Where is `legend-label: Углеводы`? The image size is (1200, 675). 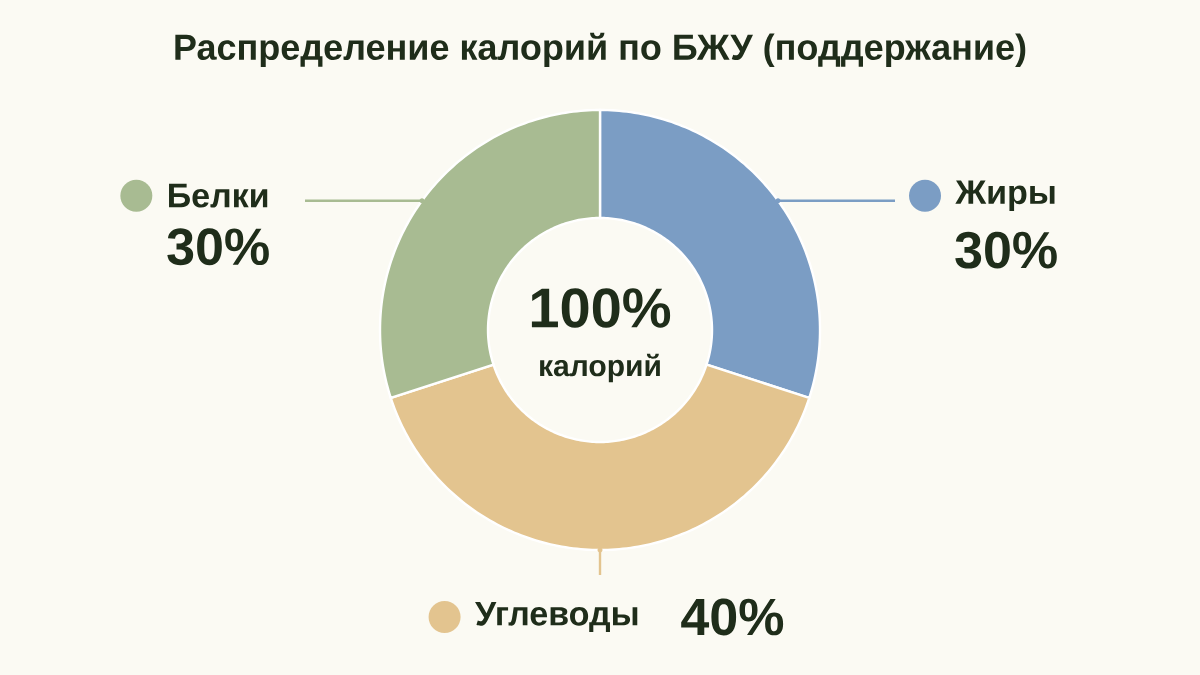 legend-label: Углеводы is located at coordinates (556, 617).